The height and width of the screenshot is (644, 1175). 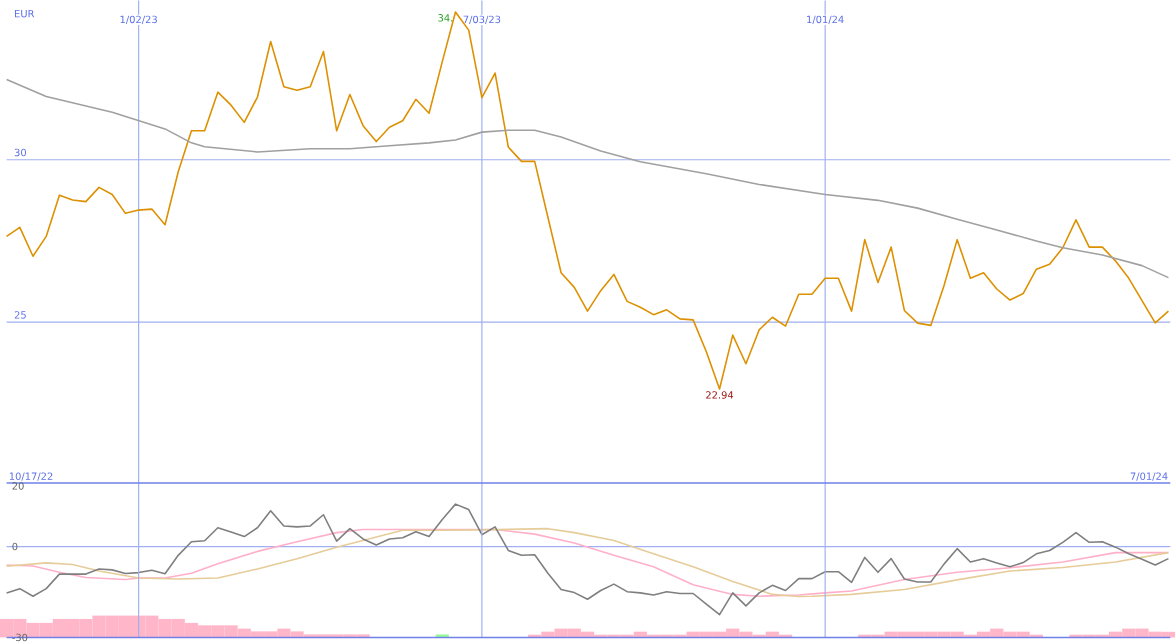 What do you see at coordinates (1149, 476) in the screenshot?
I see `annotation: 7/01/24` at bounding box center [1149, 476].